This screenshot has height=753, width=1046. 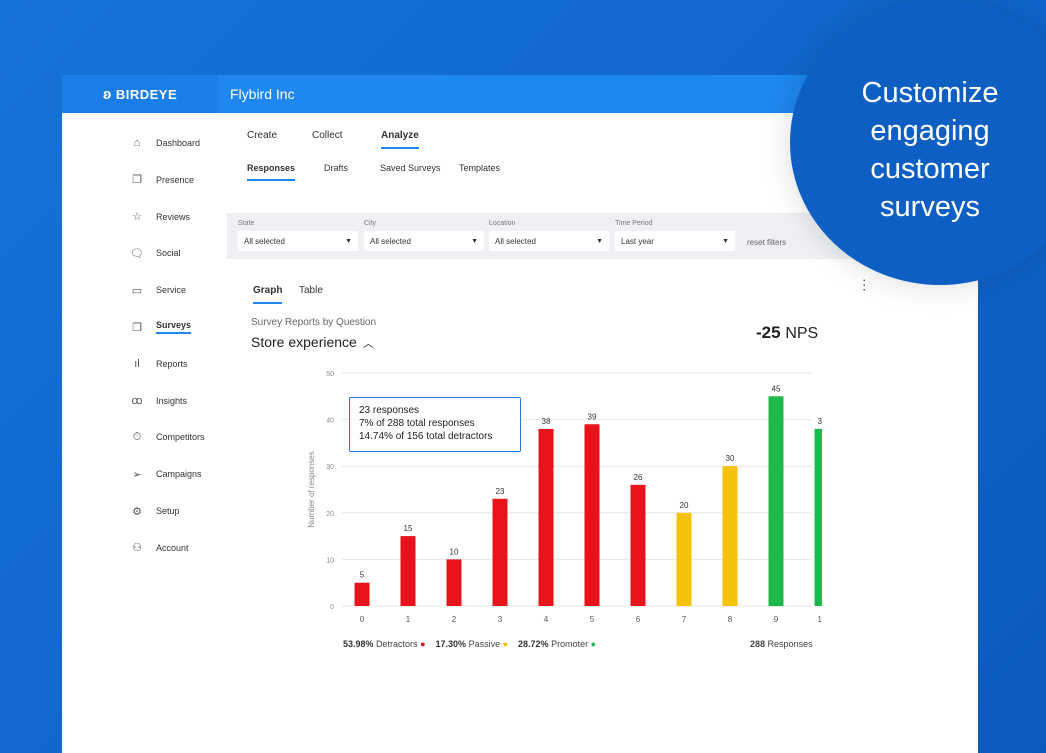 I want to click on nps-unit: NPS, so click(x=802, y=333).